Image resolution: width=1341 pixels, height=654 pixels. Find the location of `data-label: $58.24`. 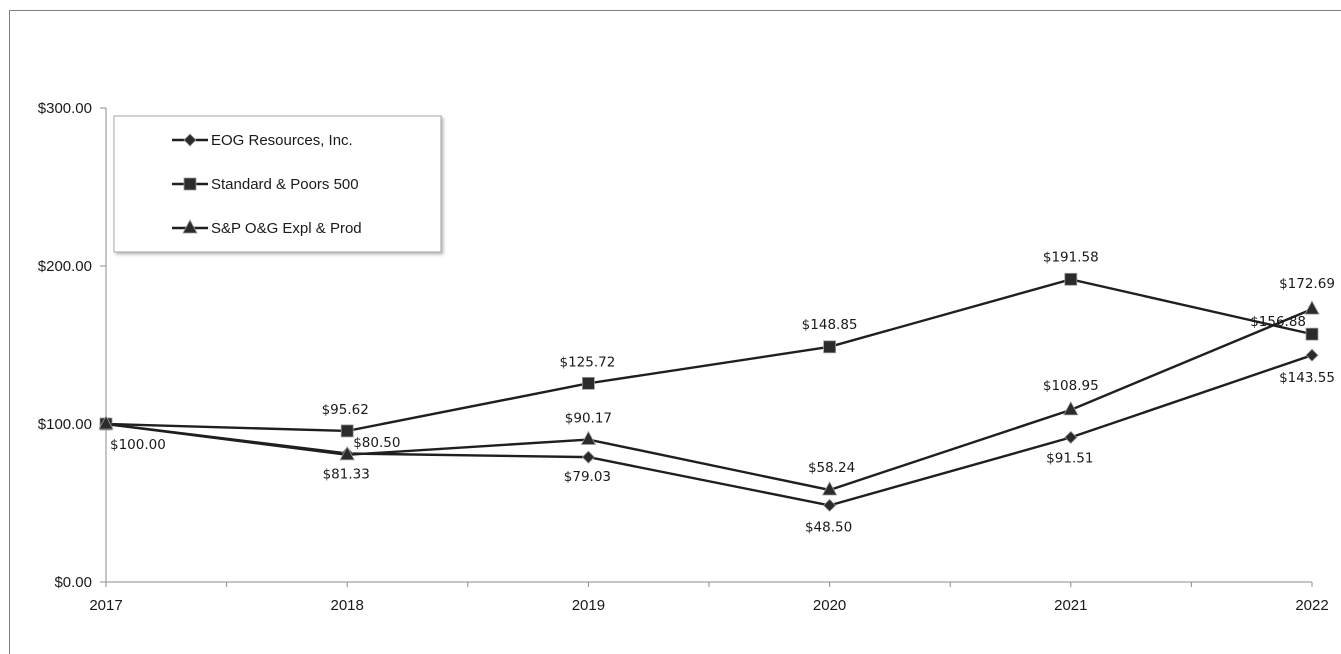

data-label: $58.24 is located at coordinates (831, 468).